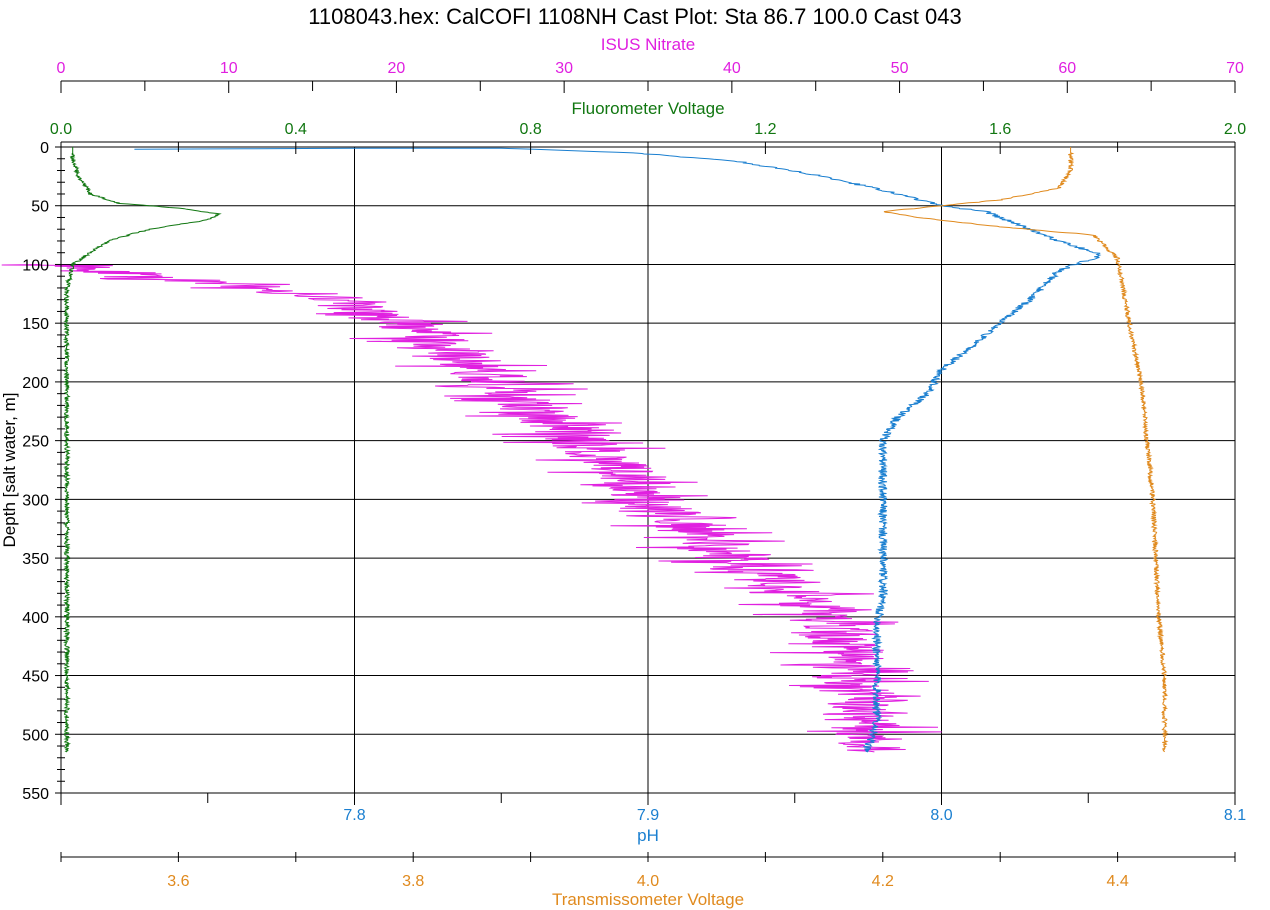  I want to click on trans-axis-title: Transmissometer Voltage, so click(648, 899).